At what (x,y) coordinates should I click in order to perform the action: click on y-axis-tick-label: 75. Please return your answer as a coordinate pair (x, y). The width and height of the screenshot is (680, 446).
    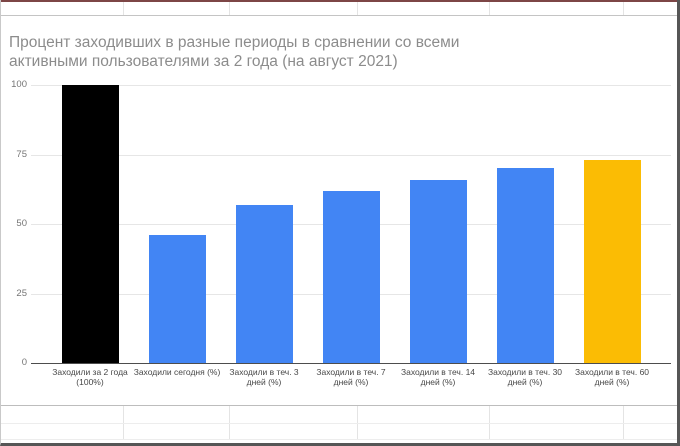
    Looking at the image, I should click on (21, 154).